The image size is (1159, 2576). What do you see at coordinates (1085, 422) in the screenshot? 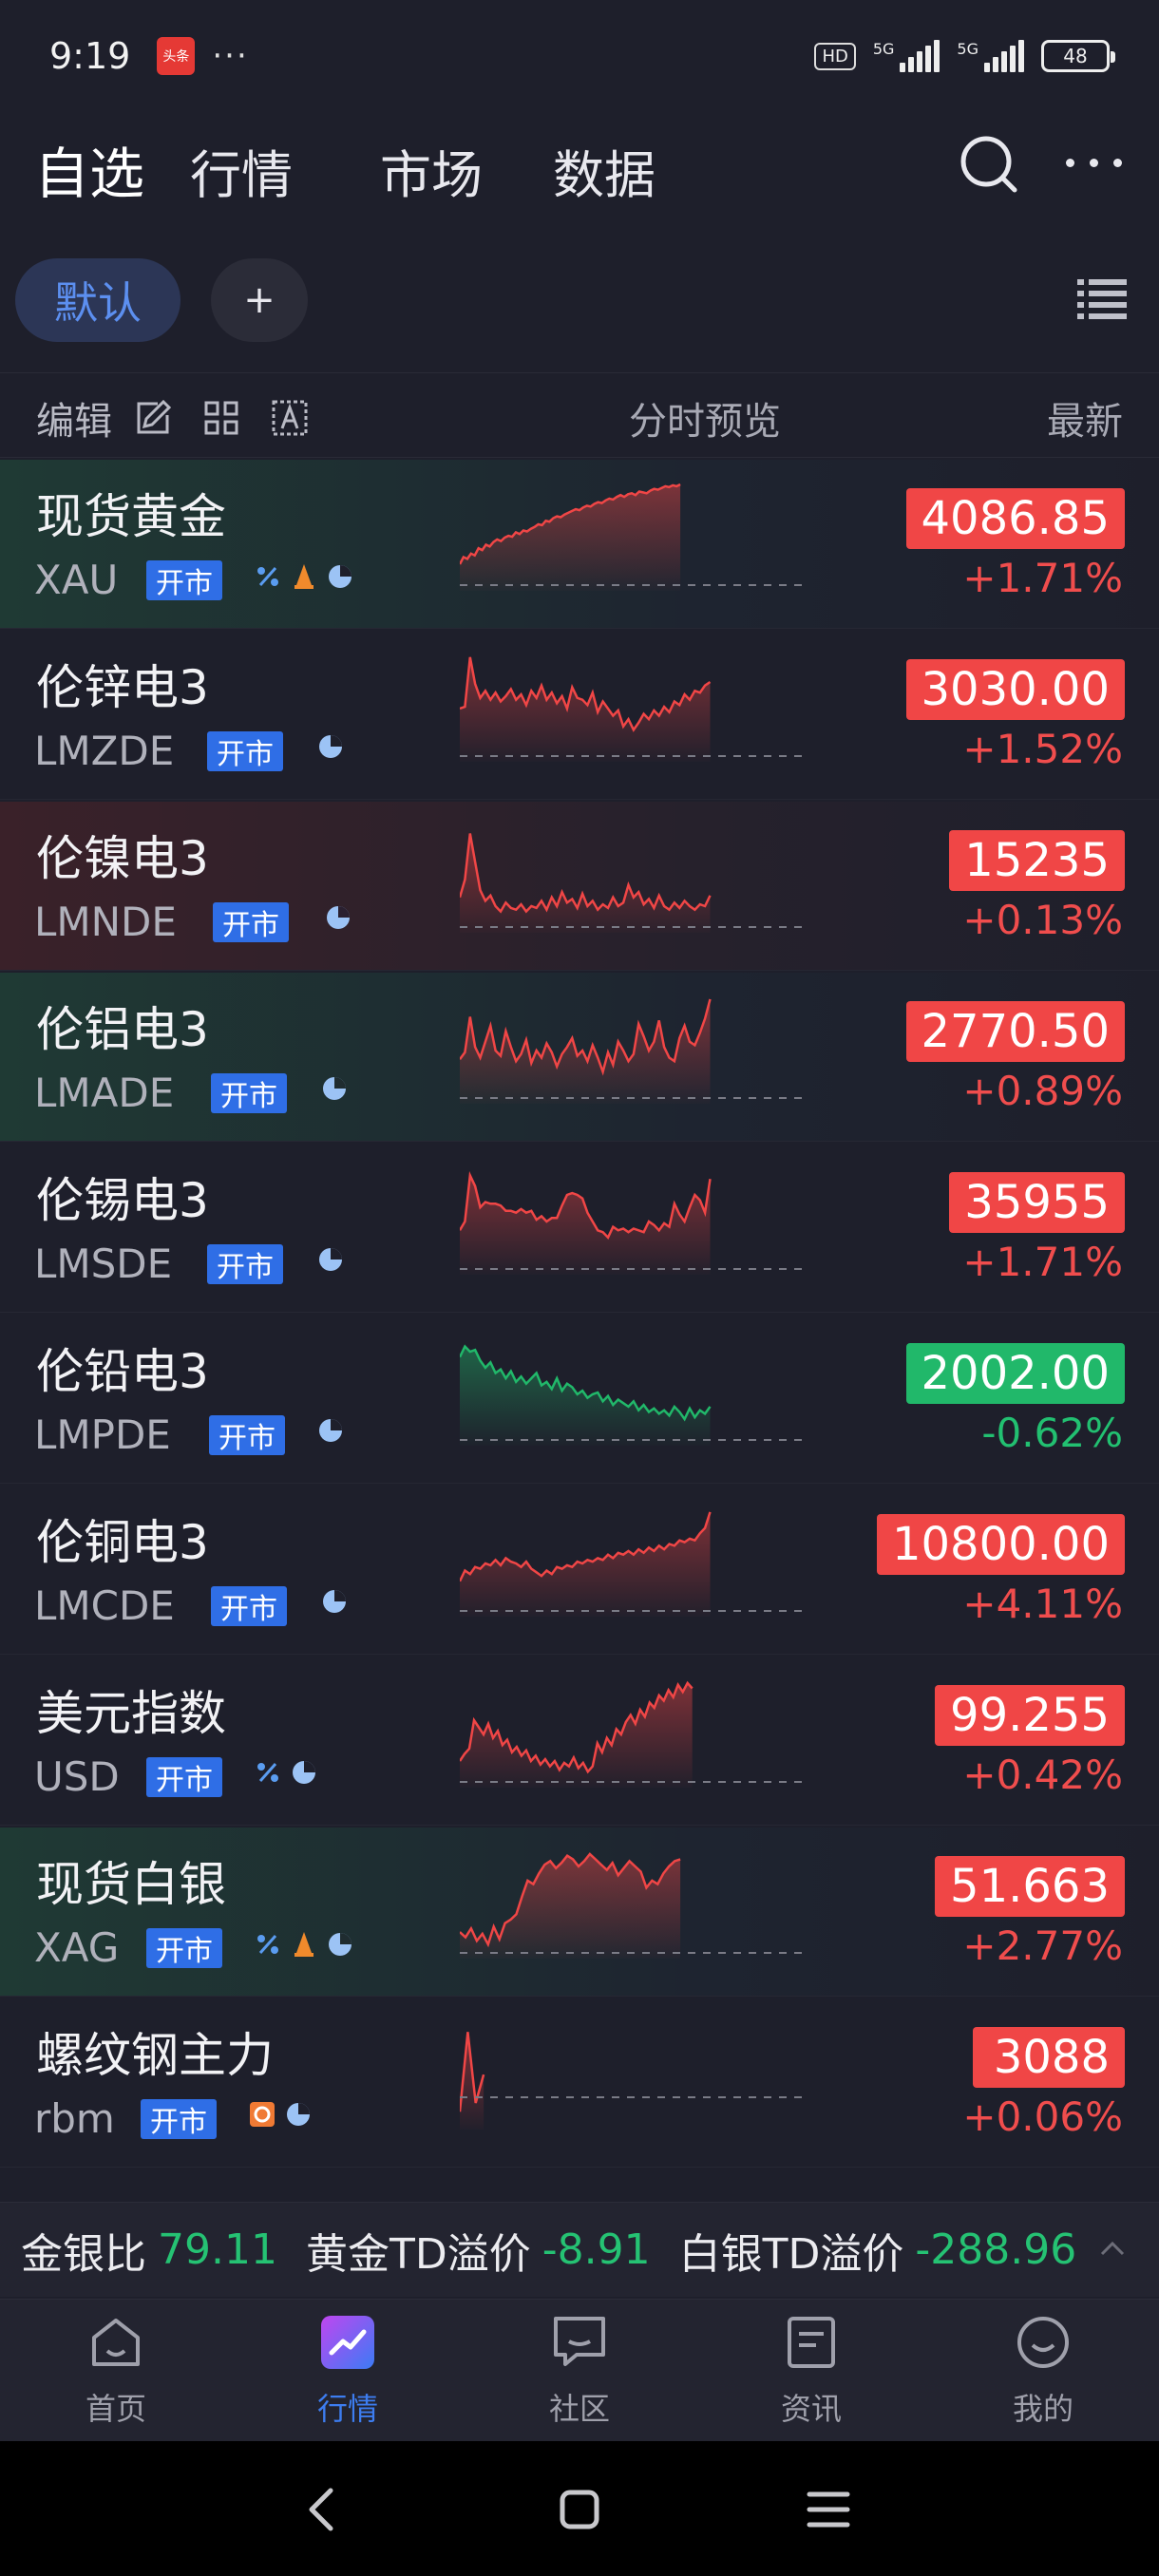
I see `latest-column-label: 最新` at bounding box center [1085, 422].